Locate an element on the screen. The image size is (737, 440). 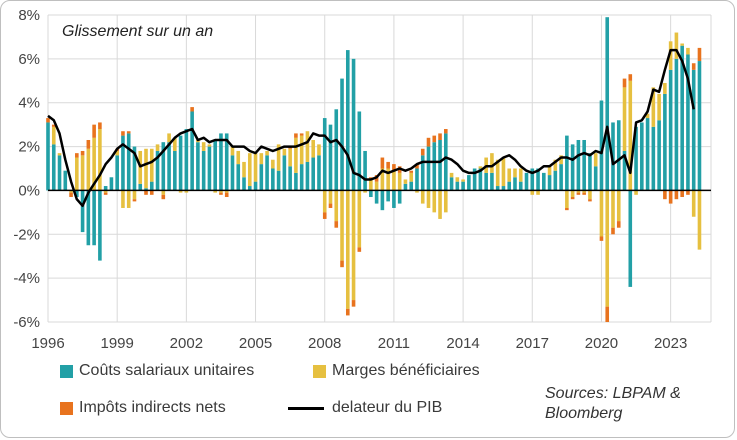
x-tick-label: 2002 is located at coordinates (186, 343).